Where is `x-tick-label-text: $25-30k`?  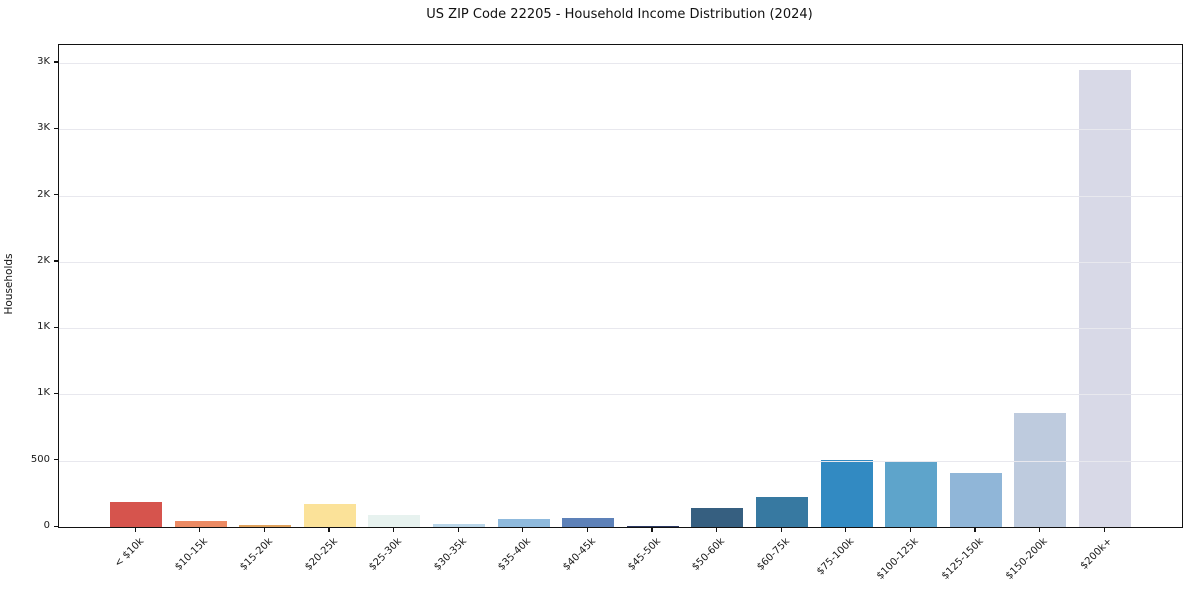
x-tick-label-text: $25-30k is located at coordinates (386, 554).